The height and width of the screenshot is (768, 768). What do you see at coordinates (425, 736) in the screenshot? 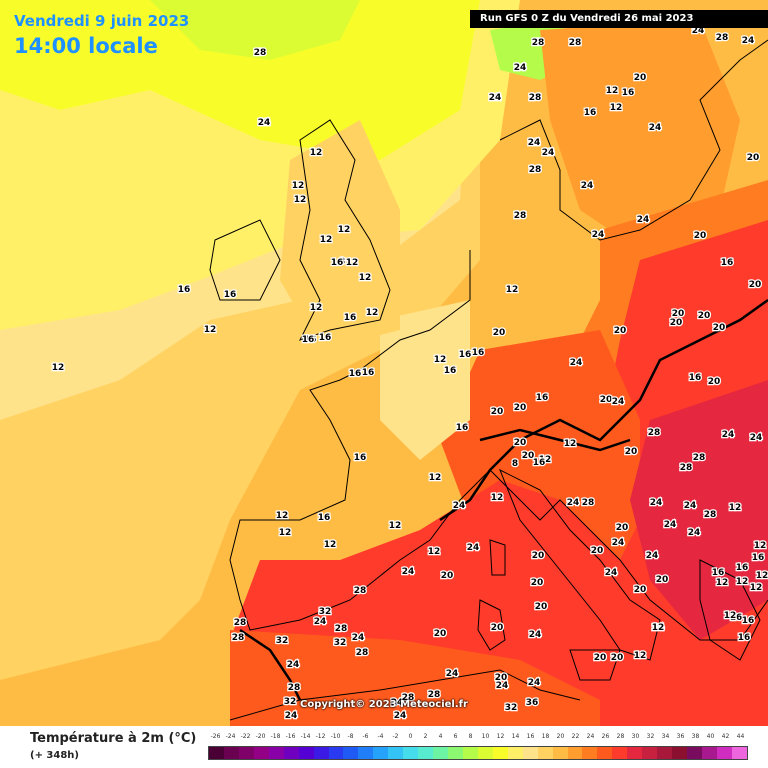
I see `legend-tick-label: 2` at bounding box center [425, 736].